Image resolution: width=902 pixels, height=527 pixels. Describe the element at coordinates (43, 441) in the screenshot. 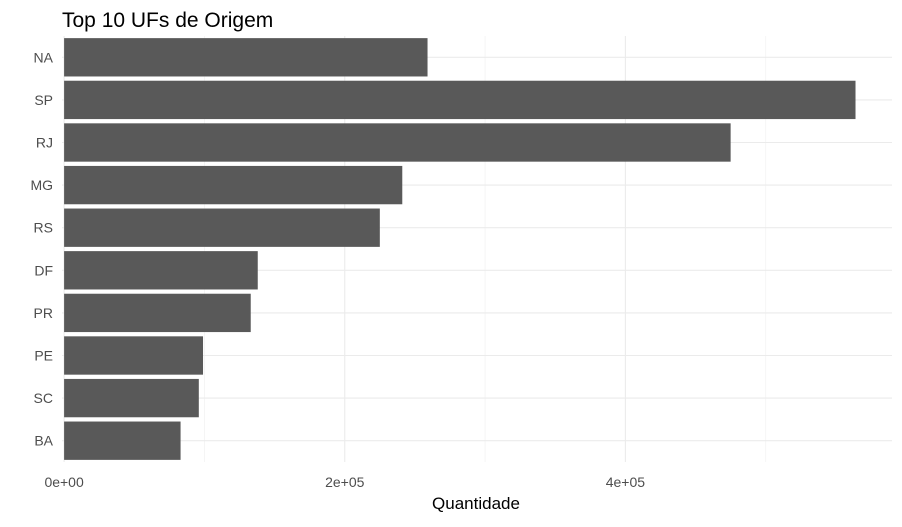

I see `y-tick-label-ba: BA` at that location.